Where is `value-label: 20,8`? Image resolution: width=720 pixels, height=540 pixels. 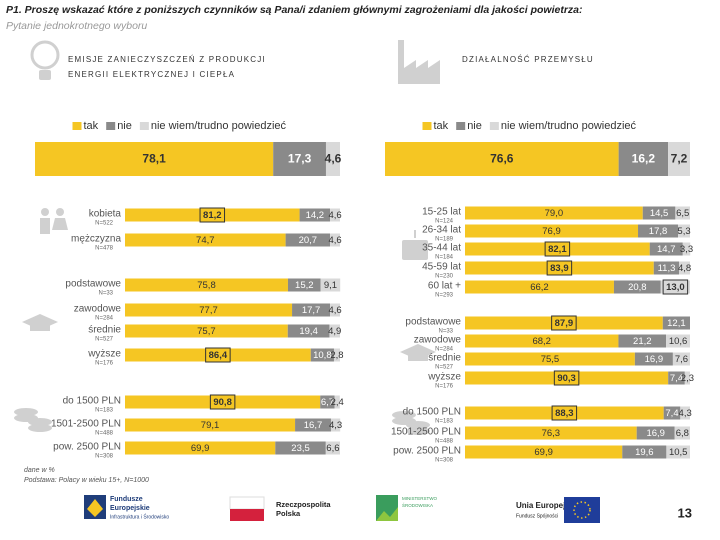
value-label: 20,8 is located at coordinates (637, 287).